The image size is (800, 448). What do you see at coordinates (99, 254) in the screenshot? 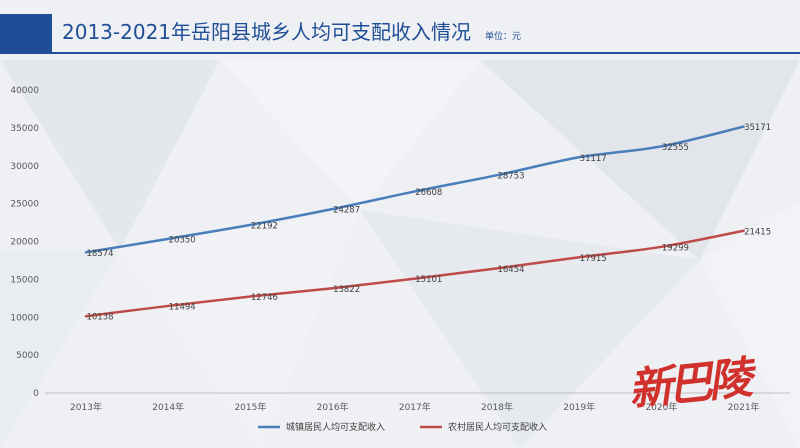
I see `data-label: 18574` at bounding box center [99, 254].